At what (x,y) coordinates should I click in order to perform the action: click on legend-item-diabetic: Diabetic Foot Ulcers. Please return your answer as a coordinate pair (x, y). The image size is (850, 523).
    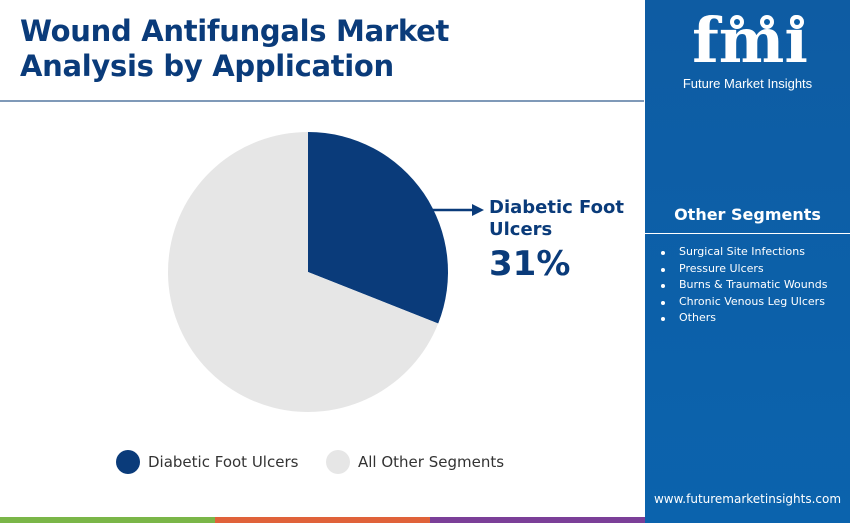
    Looking at the image, I should click on (207, 462).